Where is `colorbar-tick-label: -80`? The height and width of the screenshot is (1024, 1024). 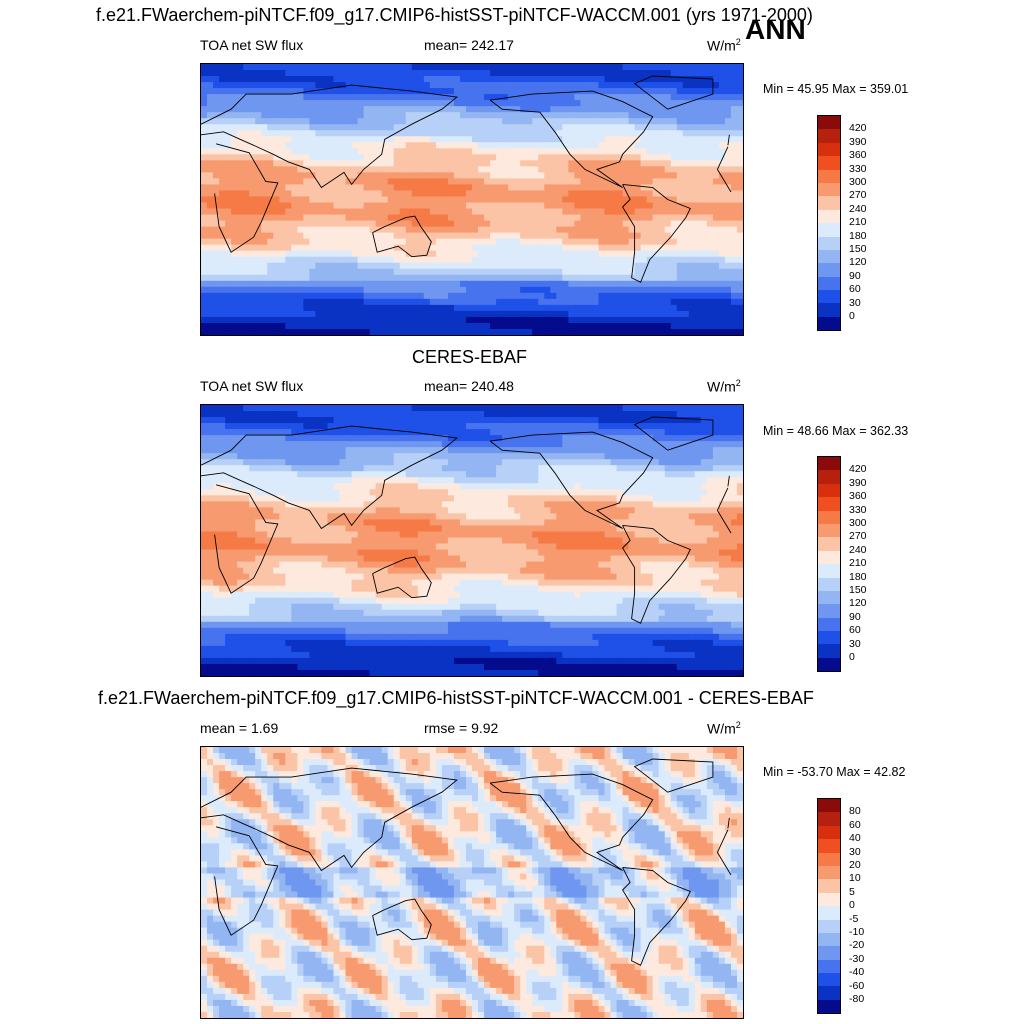 colorbar-tick-label: -80 is located at coordinates (857, 999).